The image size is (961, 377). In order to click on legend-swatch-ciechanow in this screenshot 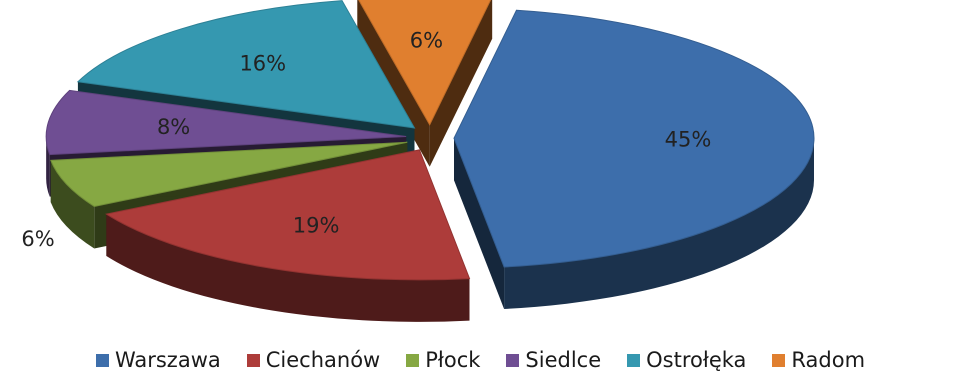, I will do `click(253, 360)`.